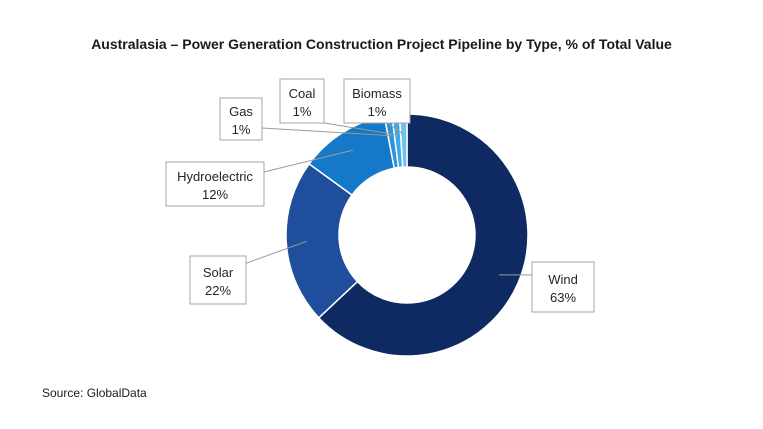 This screenshot has height=429, width=763. What do you see at coordinates (241, 129) in the screenshot?
I see `label-value-gas: 1%` at bounding box center [241, 129].